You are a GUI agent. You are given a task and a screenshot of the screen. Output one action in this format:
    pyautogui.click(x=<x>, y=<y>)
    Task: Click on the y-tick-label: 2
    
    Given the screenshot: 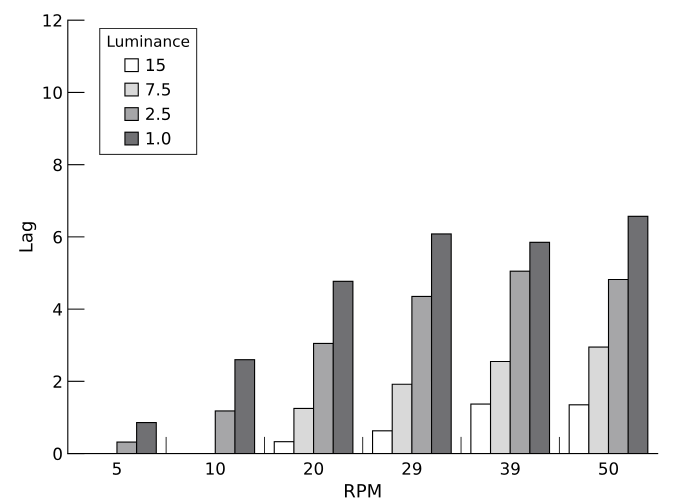 What is the action you would take?
    pyautogui.click(x=58, y=381)
    